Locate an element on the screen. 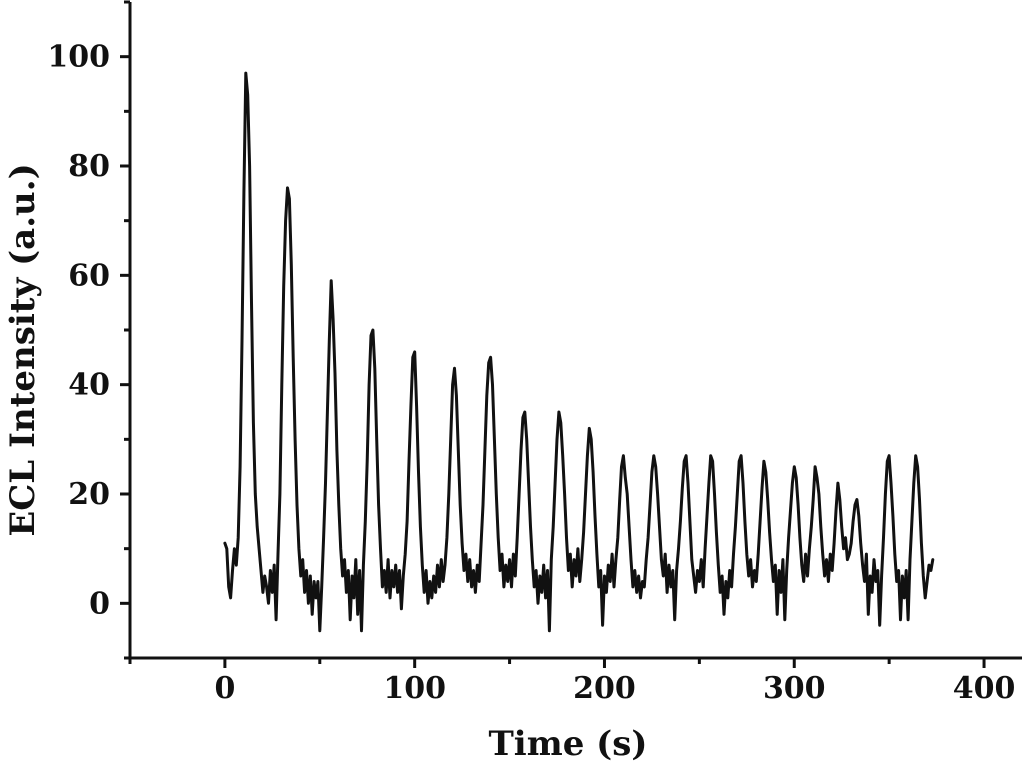  x-tick-label: 200 is located at coordinates (604, 688).